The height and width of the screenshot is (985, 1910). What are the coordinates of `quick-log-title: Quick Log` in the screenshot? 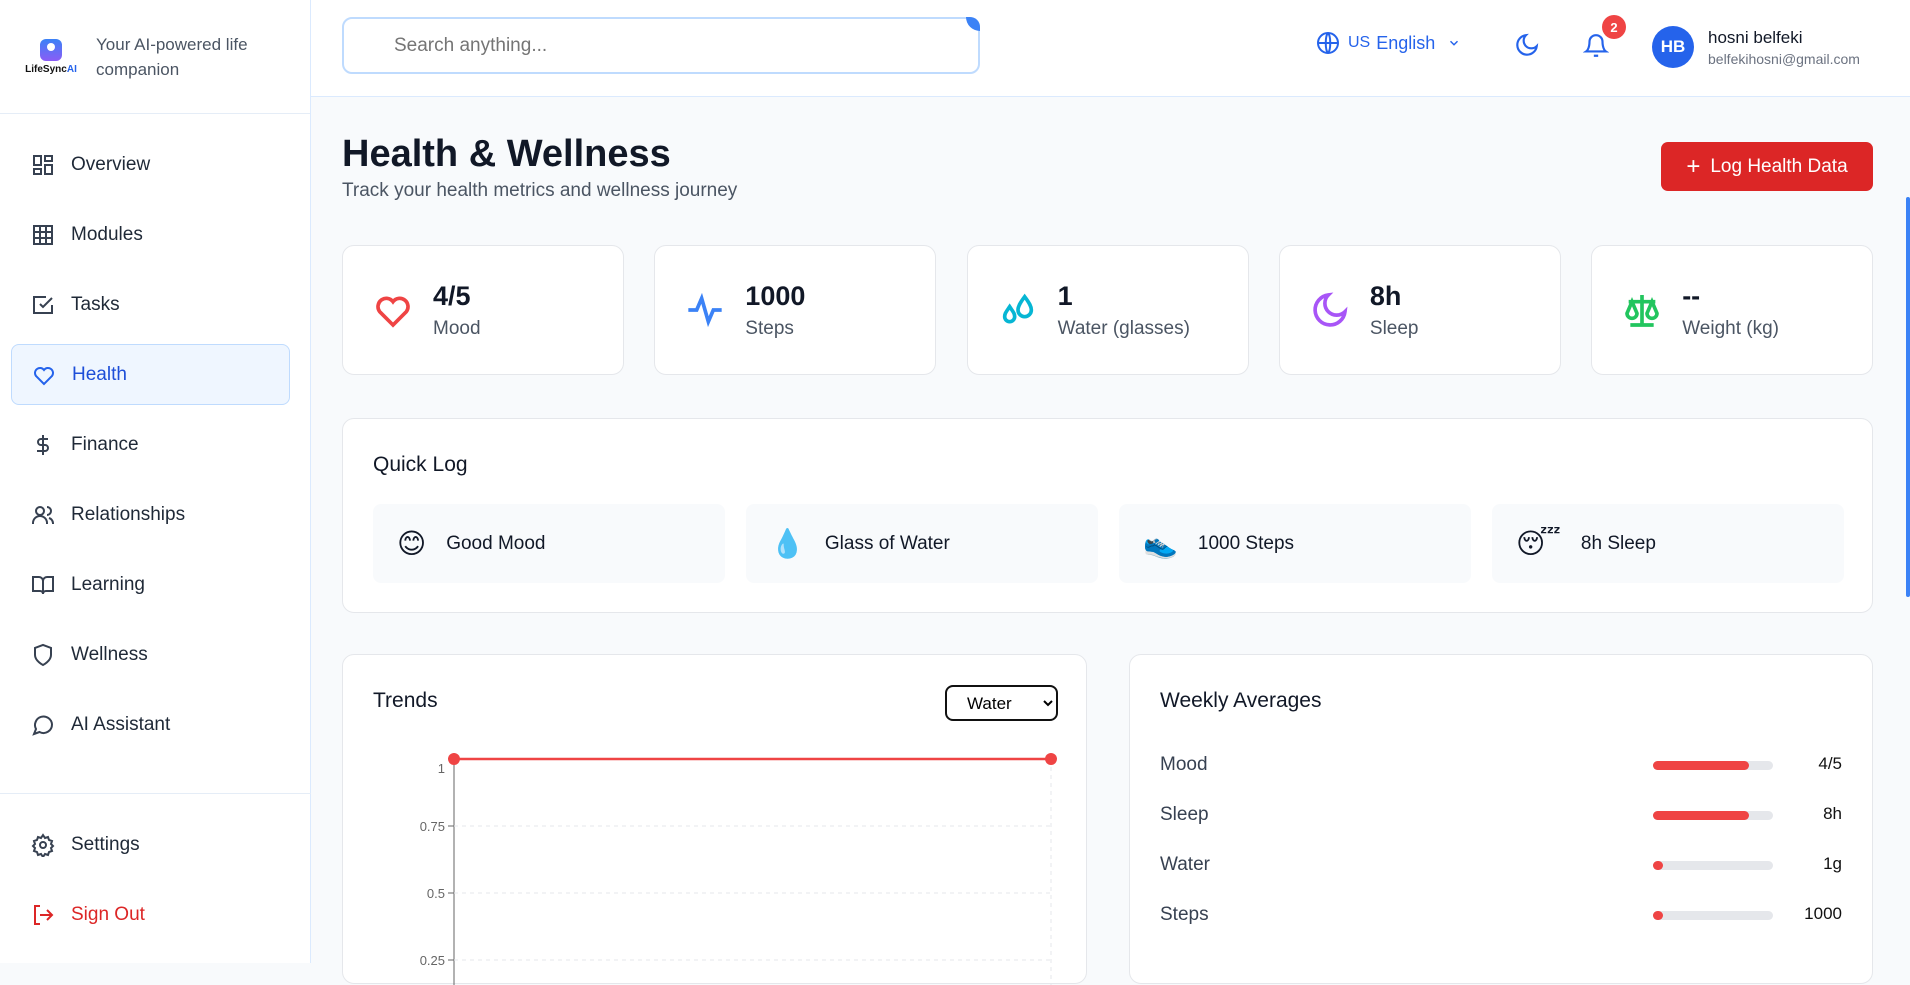 It's located at (420, 464).